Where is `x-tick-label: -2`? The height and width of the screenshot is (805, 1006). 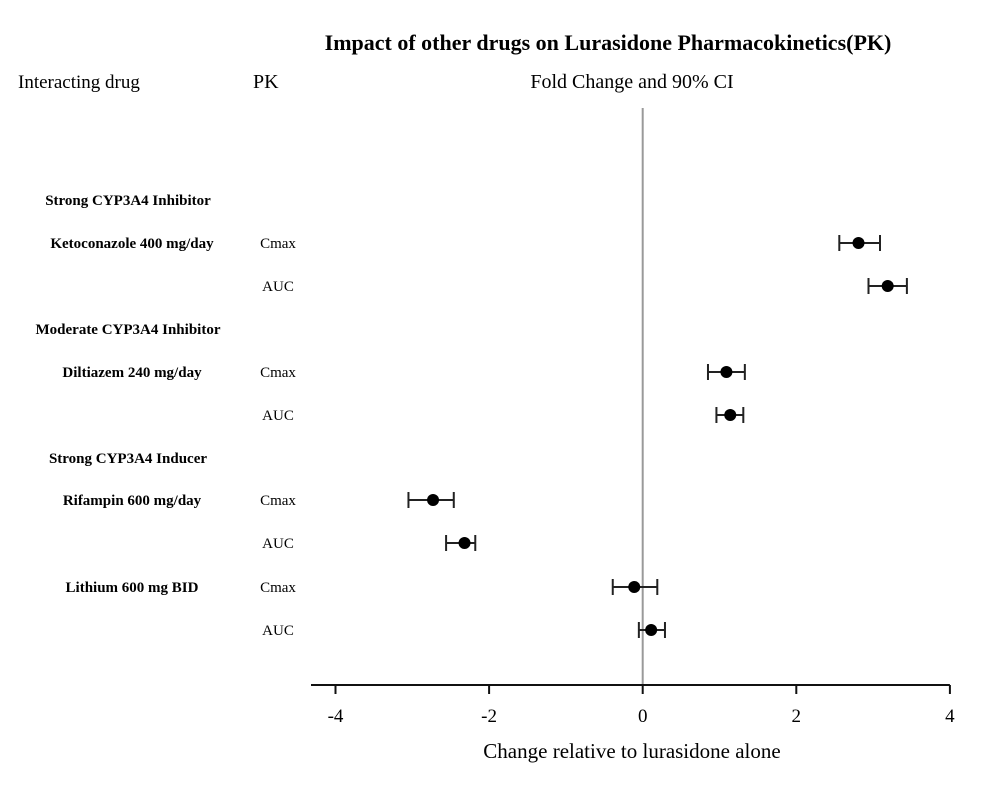 x-tick-label: -2 is located at coordinates (489, 716).